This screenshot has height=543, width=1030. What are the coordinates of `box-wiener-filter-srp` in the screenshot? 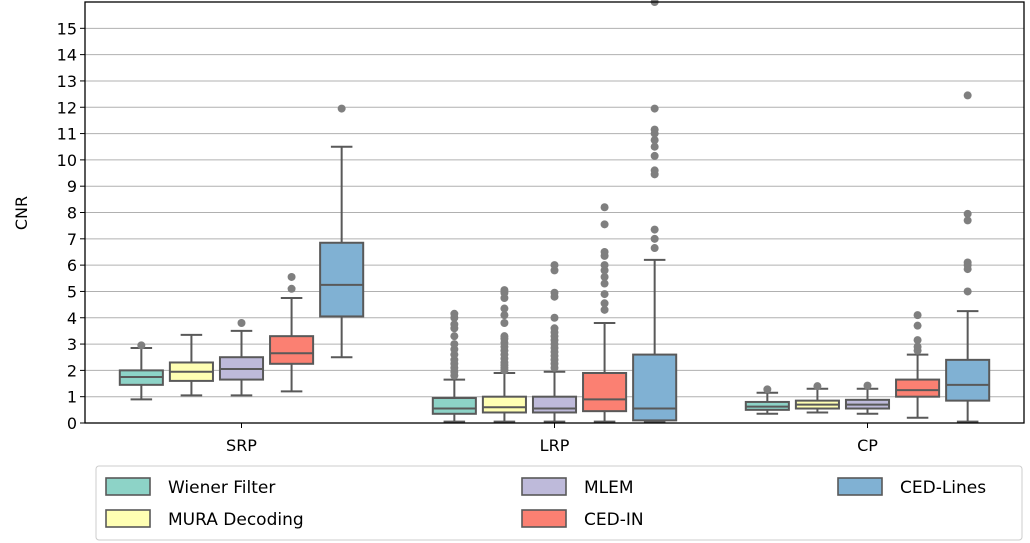 It's located at (141, 371).